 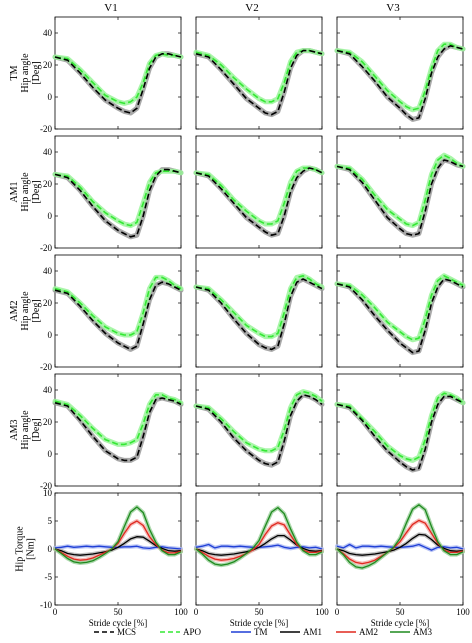 I want to click on angle-panel-r1-c1: -20 0 20 40, so click(x=112, y=75).